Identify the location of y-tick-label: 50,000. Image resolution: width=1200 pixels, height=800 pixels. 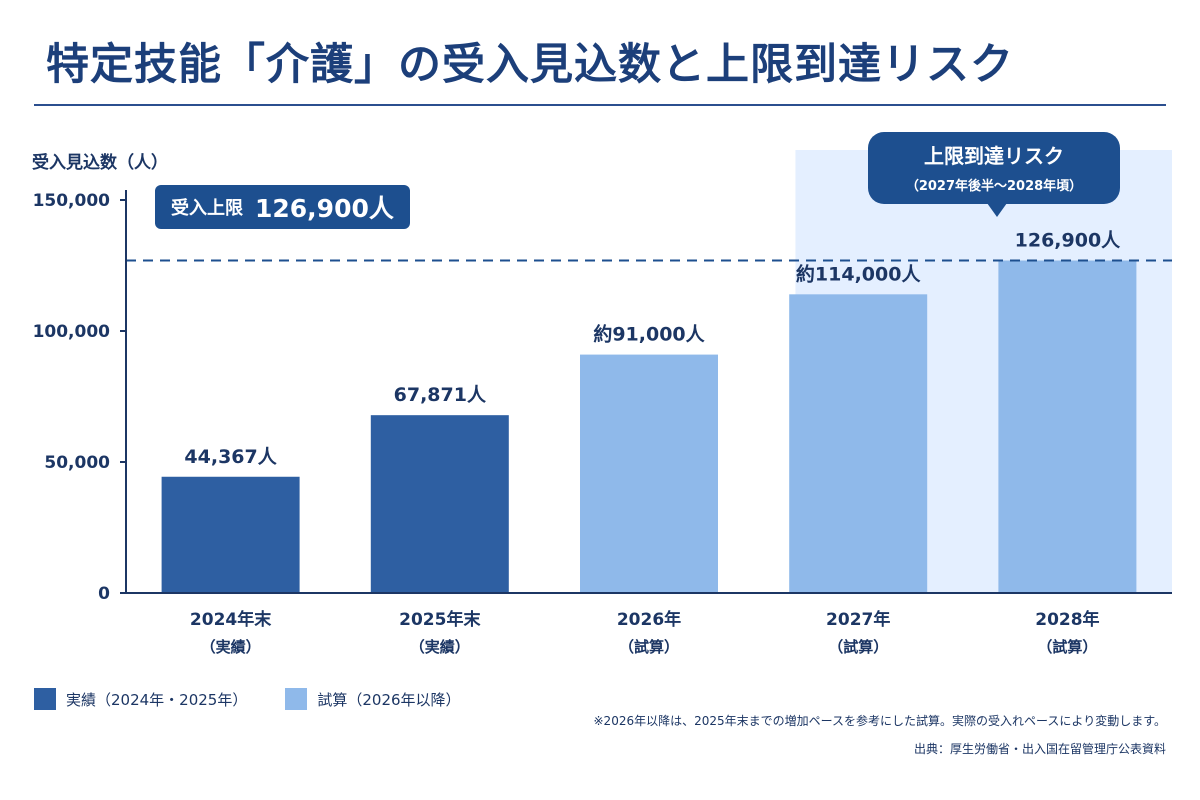
(77, 463).